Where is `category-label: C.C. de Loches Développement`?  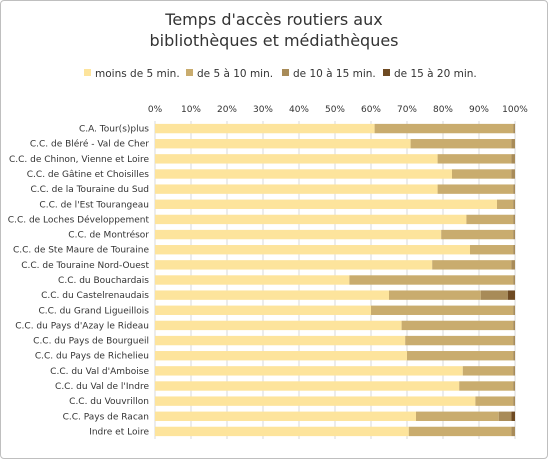
category-label: C.C. de Loches Développement is located at coordinates (79, 219).